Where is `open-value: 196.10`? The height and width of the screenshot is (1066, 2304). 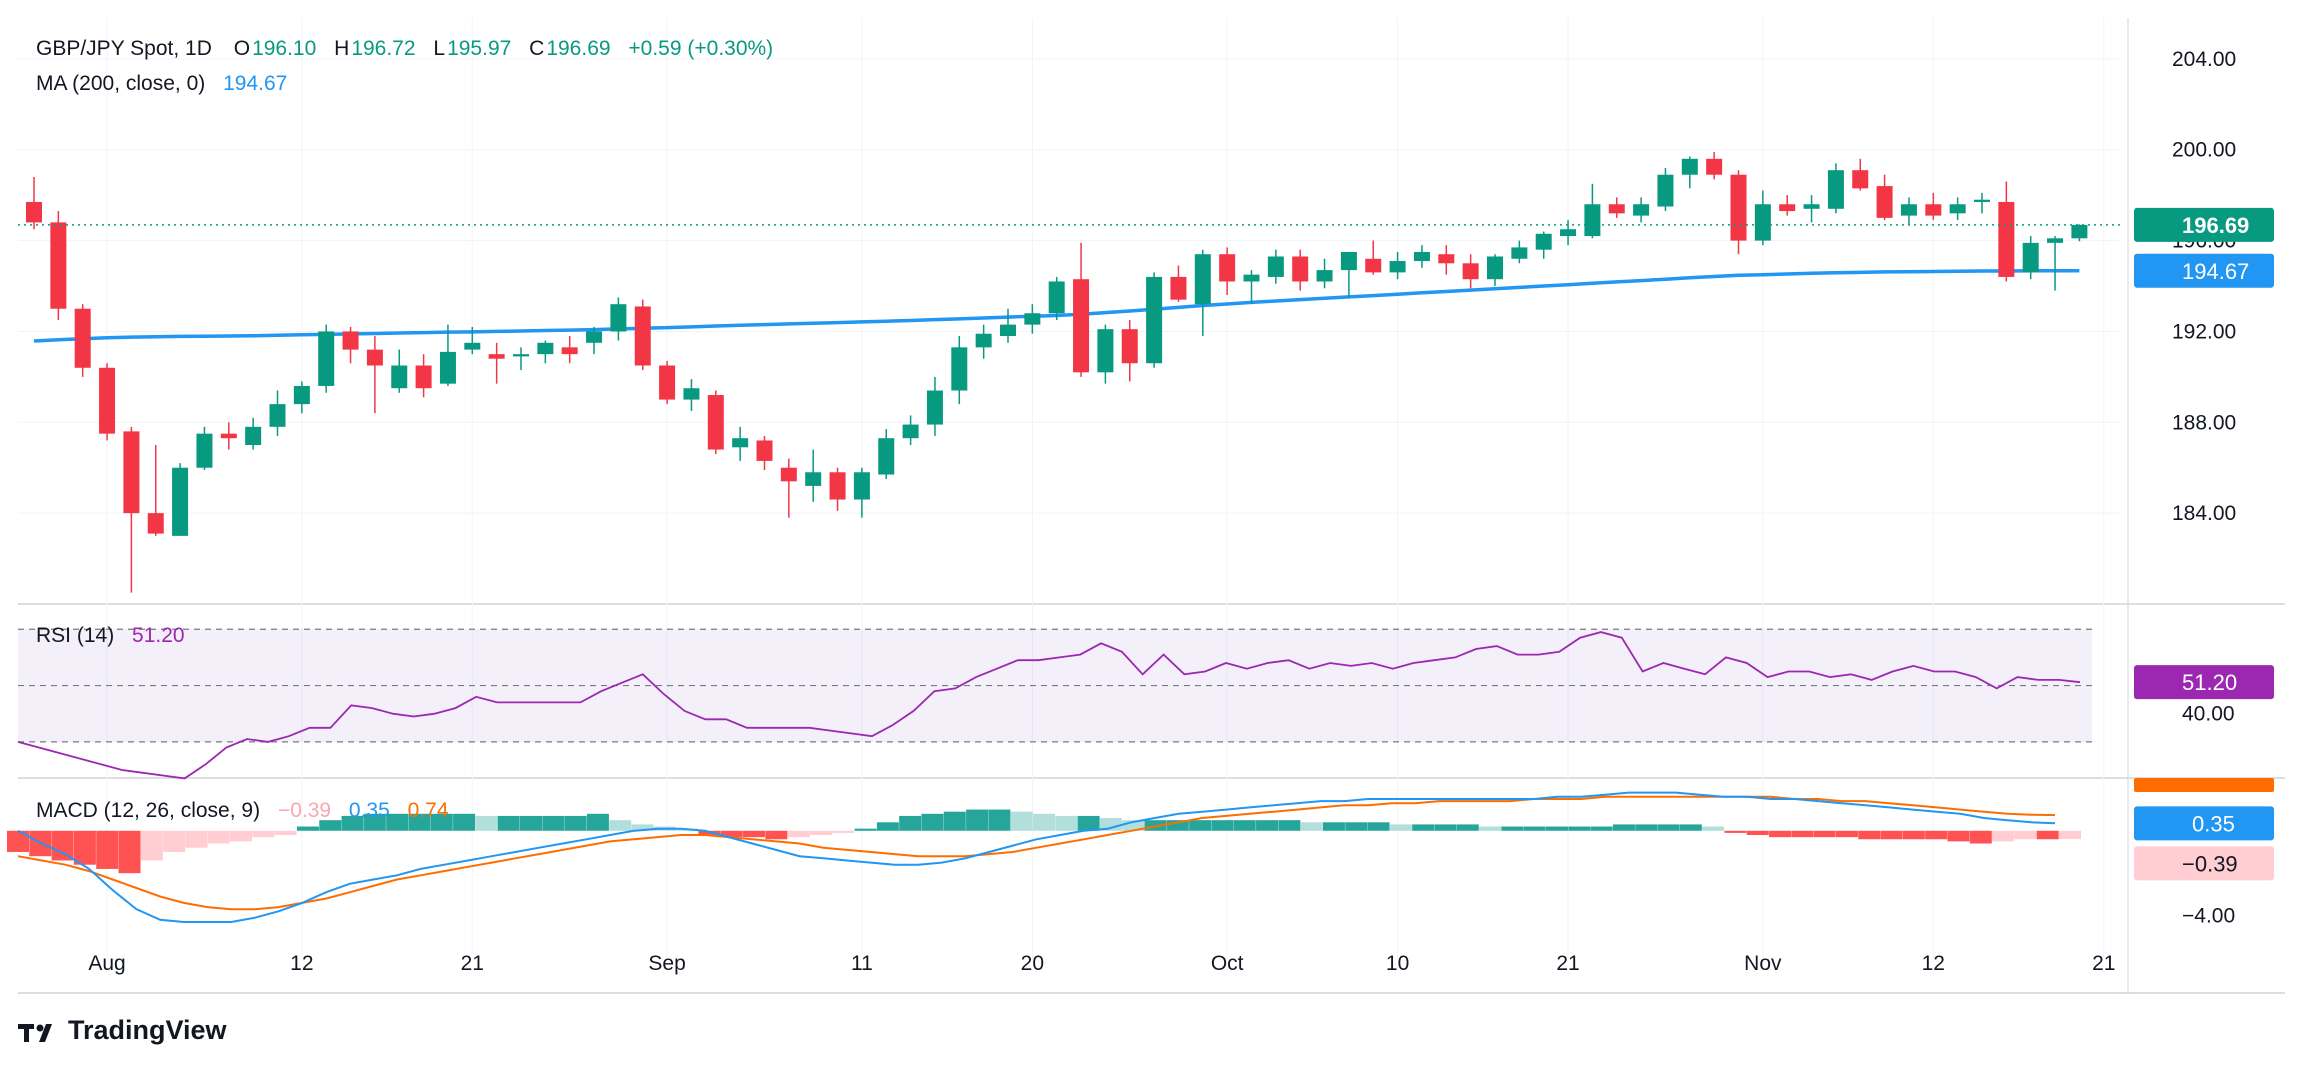 open-value: 196.10 is located at coordinates (284, 48).